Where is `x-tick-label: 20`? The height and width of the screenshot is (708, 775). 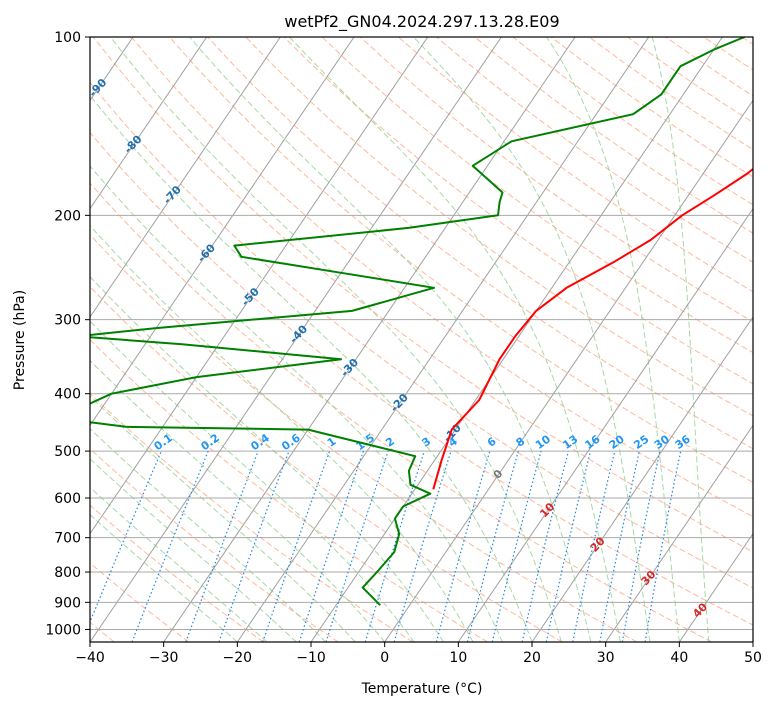
x-tick-label: 20 is located at coordinates (532, 658).